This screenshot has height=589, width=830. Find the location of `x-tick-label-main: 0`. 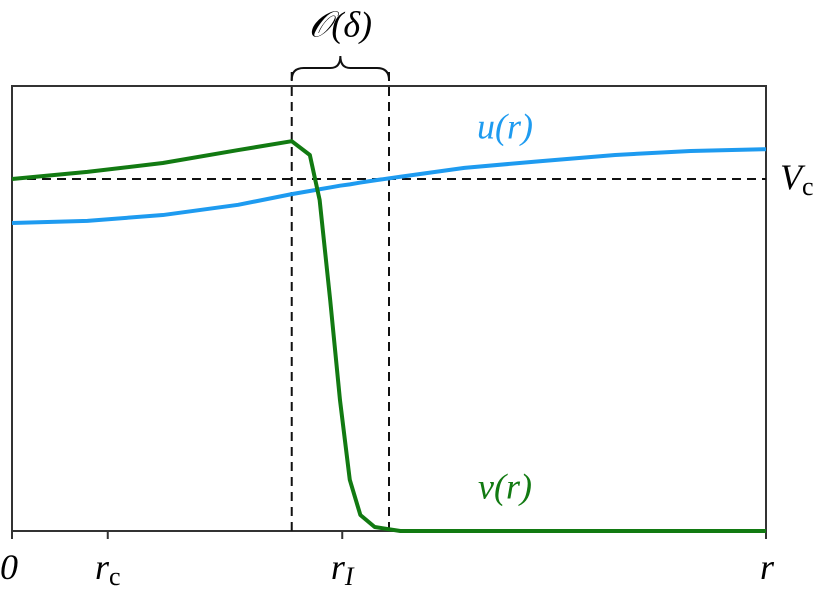

x-tick-label-main: 0 is located at coordinates (9, 567).